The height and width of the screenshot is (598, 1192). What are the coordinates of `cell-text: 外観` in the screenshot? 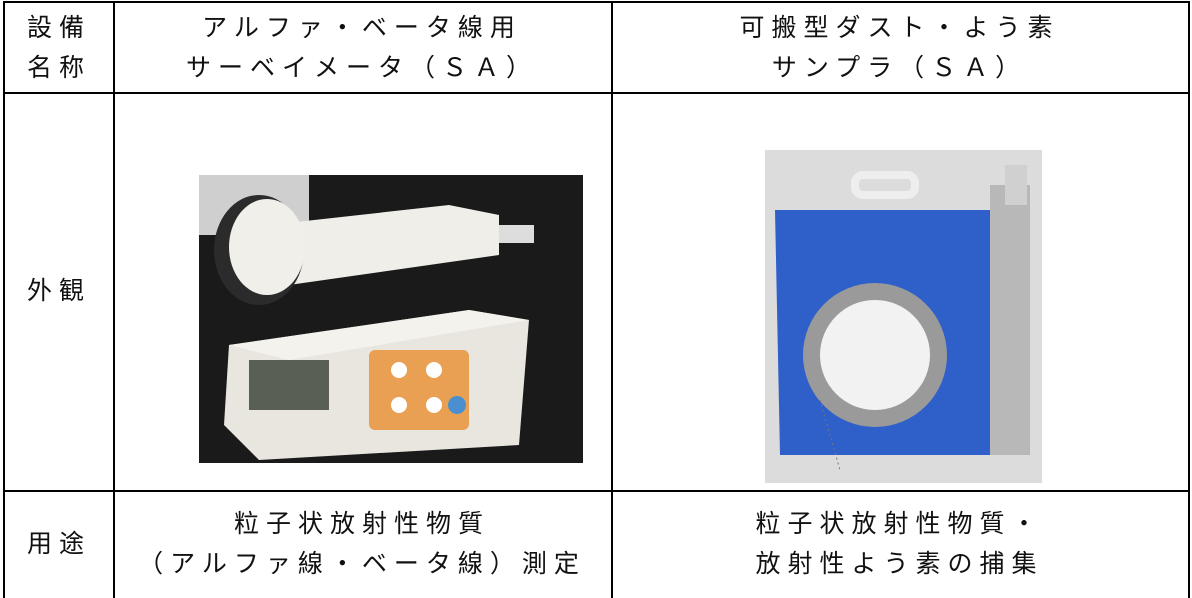 It's located at (58, 290).